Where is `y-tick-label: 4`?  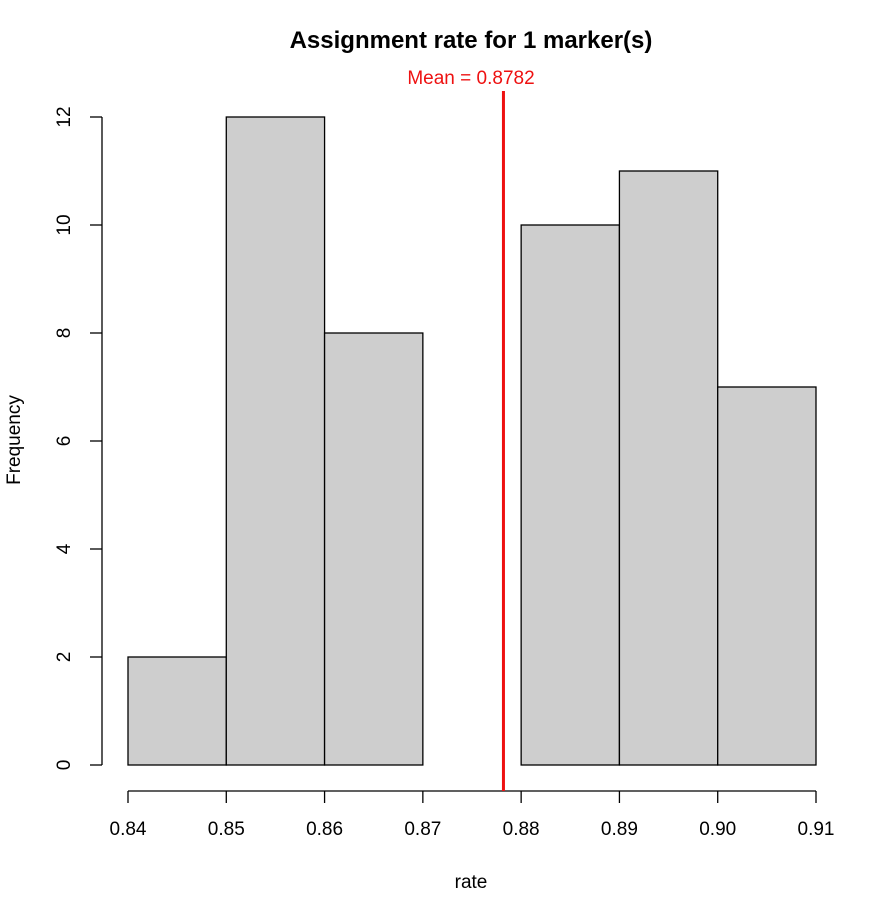 y-tick-label: 4 is located at coordinates (64, 548).